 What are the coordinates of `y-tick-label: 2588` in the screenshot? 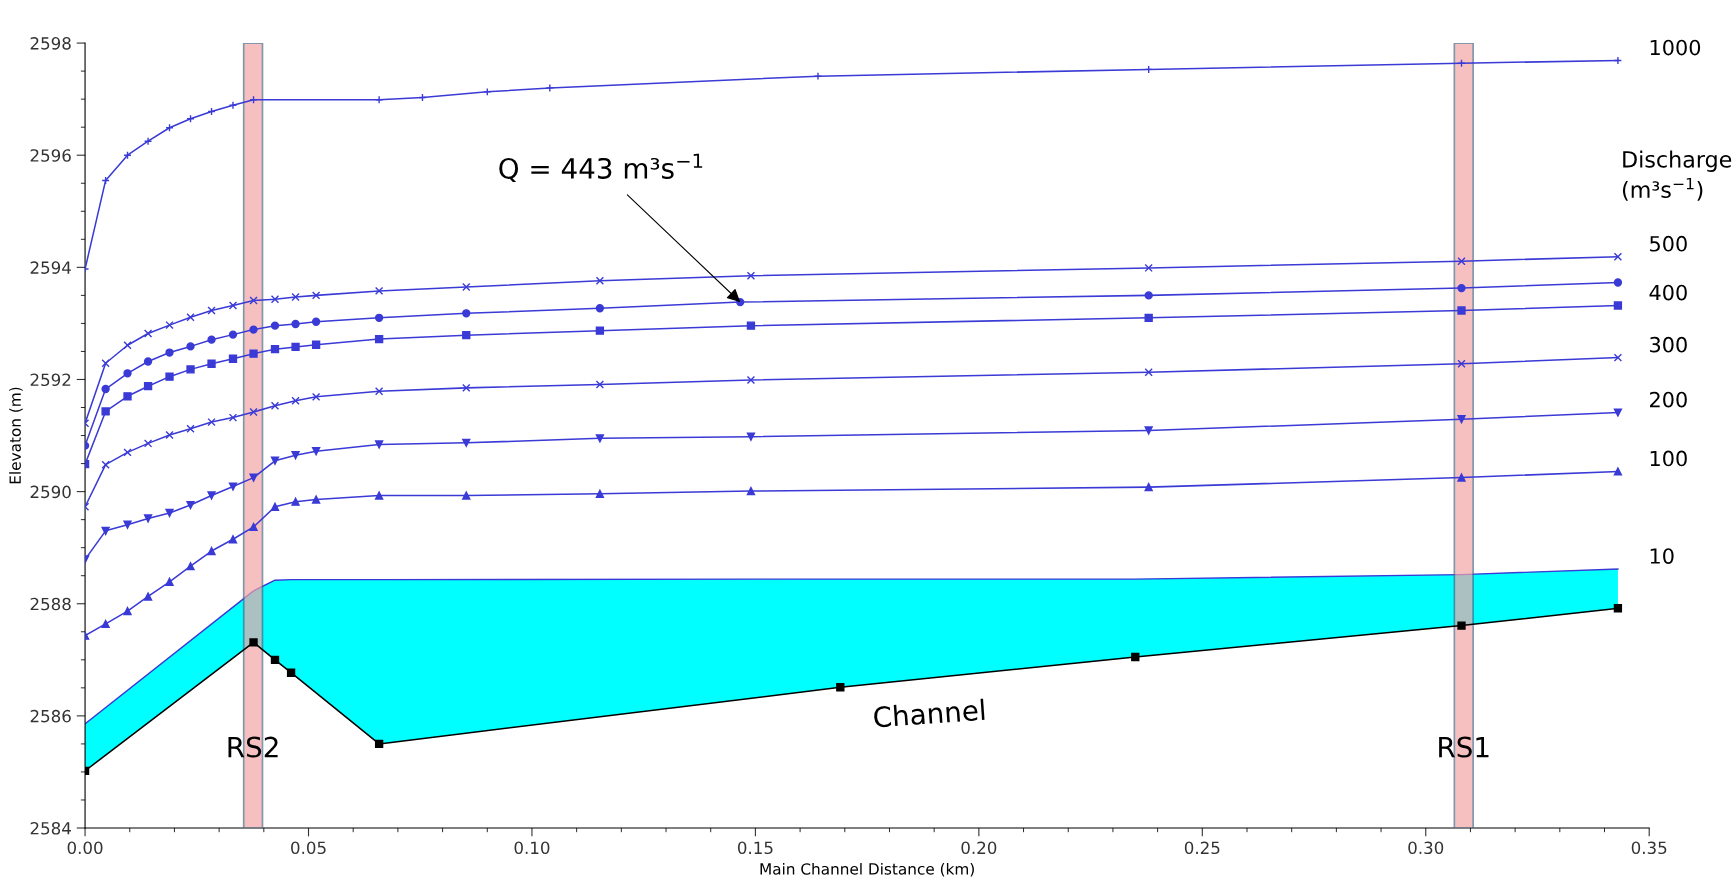 It's located at (50, 604).